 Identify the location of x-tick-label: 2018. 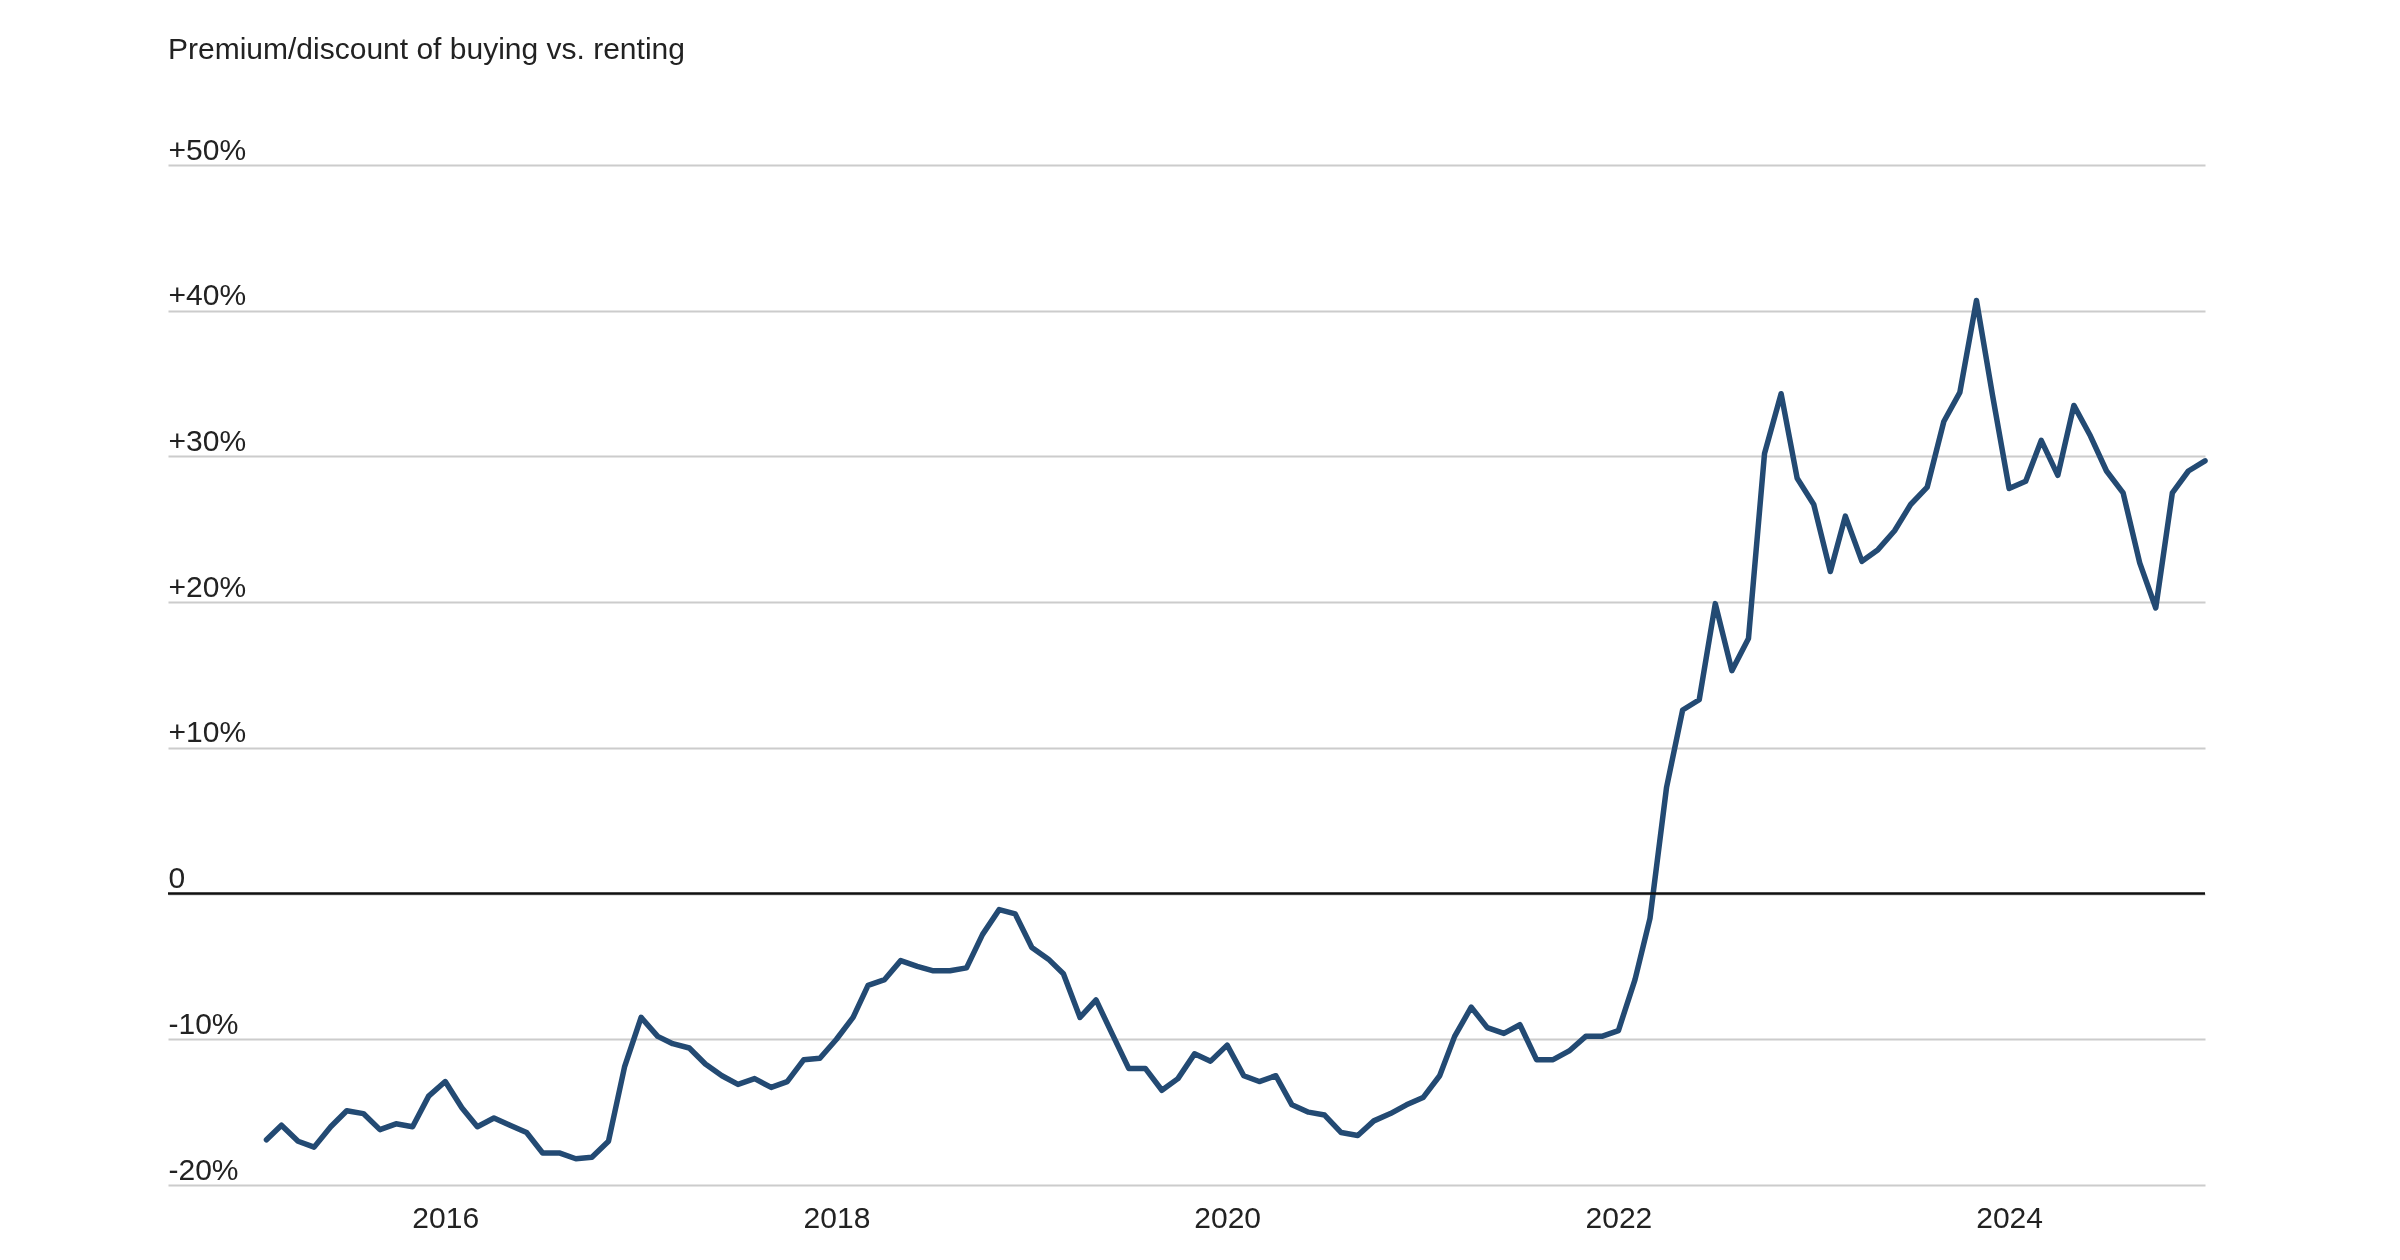
(837, 1217).